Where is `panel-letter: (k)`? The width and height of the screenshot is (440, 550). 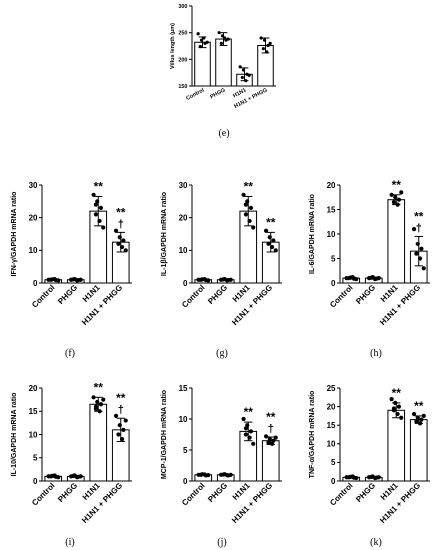 panel-letter: (k) is located at coordinates (376, 542).